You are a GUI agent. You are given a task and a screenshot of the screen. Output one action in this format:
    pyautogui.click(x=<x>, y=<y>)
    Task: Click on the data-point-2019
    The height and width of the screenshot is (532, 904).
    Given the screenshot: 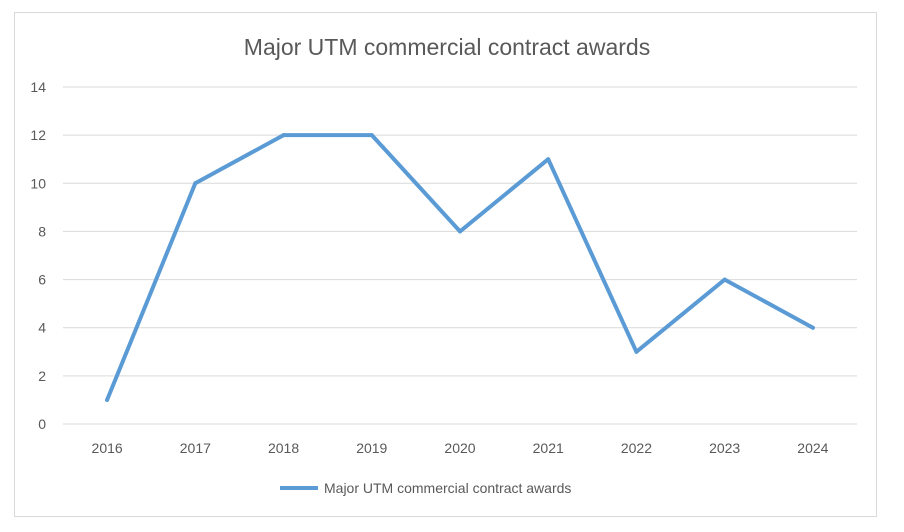 What is the action you would take?
    pyautogui.click(x=371, y=135)
    